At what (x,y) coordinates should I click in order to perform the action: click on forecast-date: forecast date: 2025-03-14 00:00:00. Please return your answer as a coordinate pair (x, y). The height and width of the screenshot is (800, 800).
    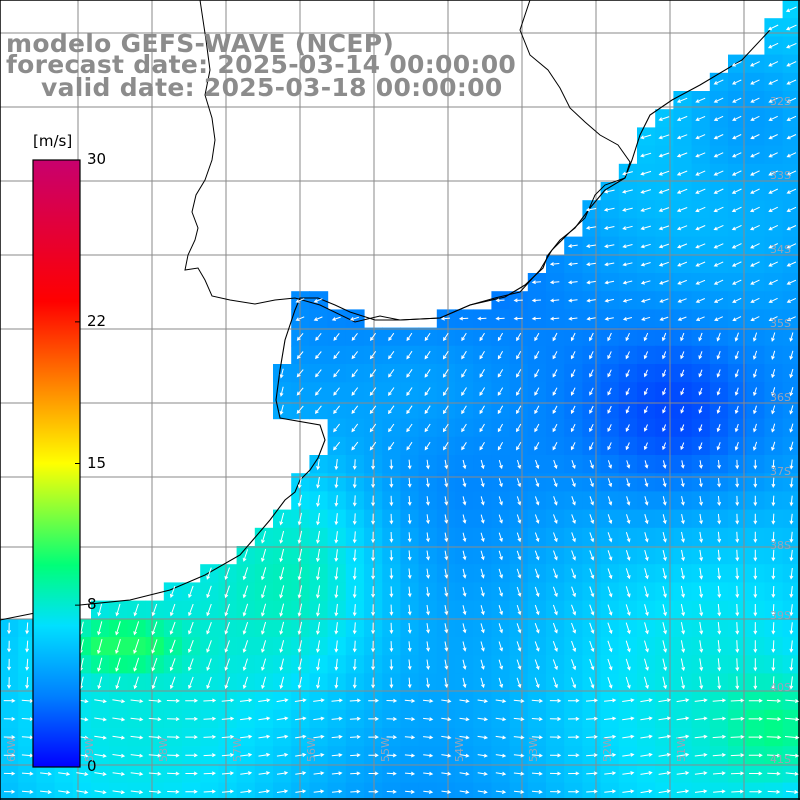
    Looking at the image, I should click on (261, 64).